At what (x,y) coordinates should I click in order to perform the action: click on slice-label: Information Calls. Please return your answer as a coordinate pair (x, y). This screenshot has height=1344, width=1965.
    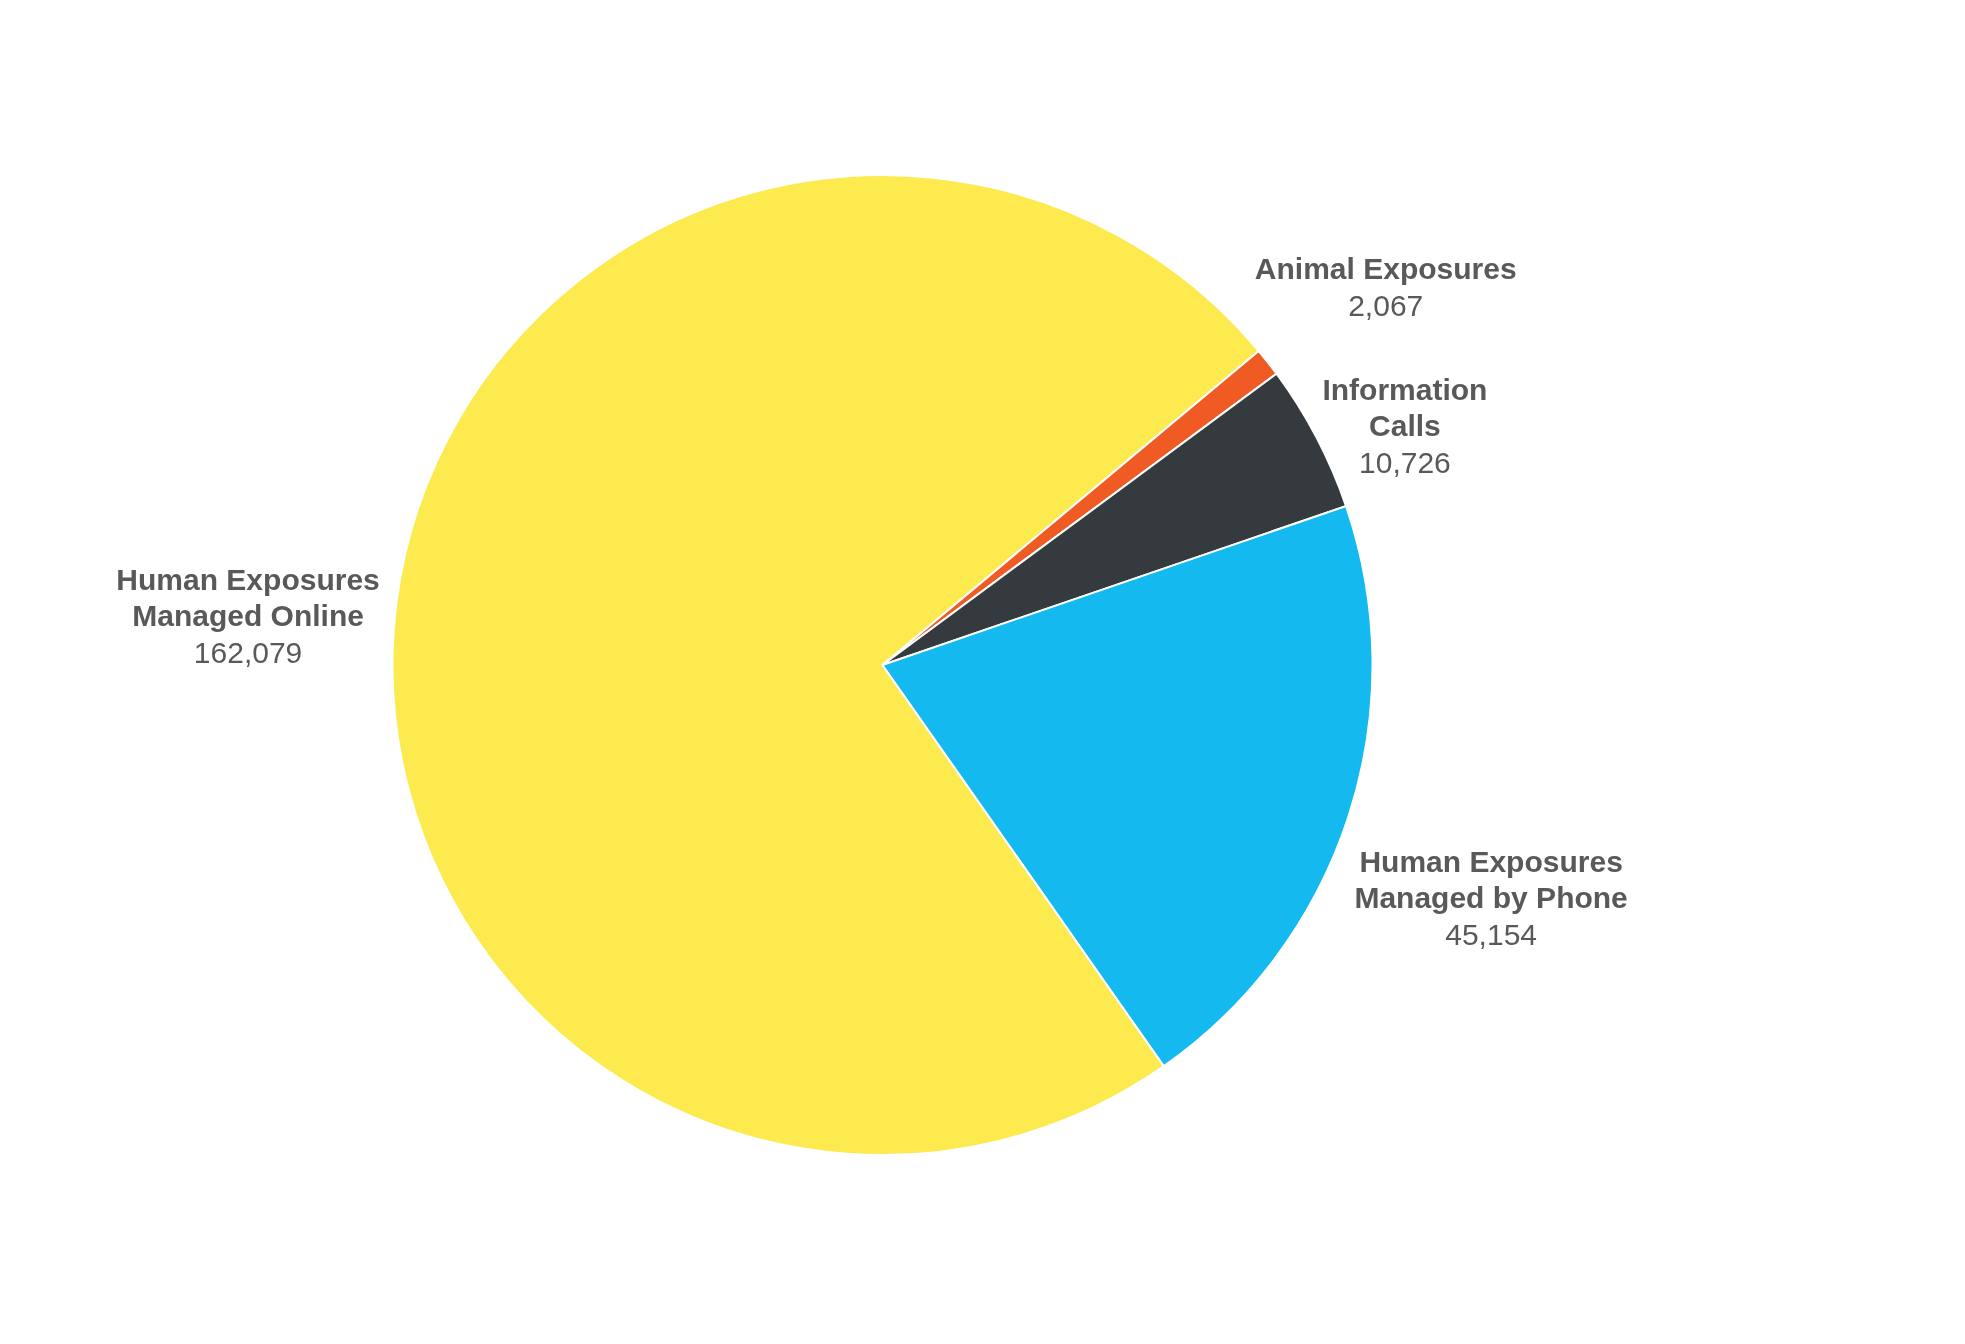
    Looking at the image, I should click on (1405, 407).